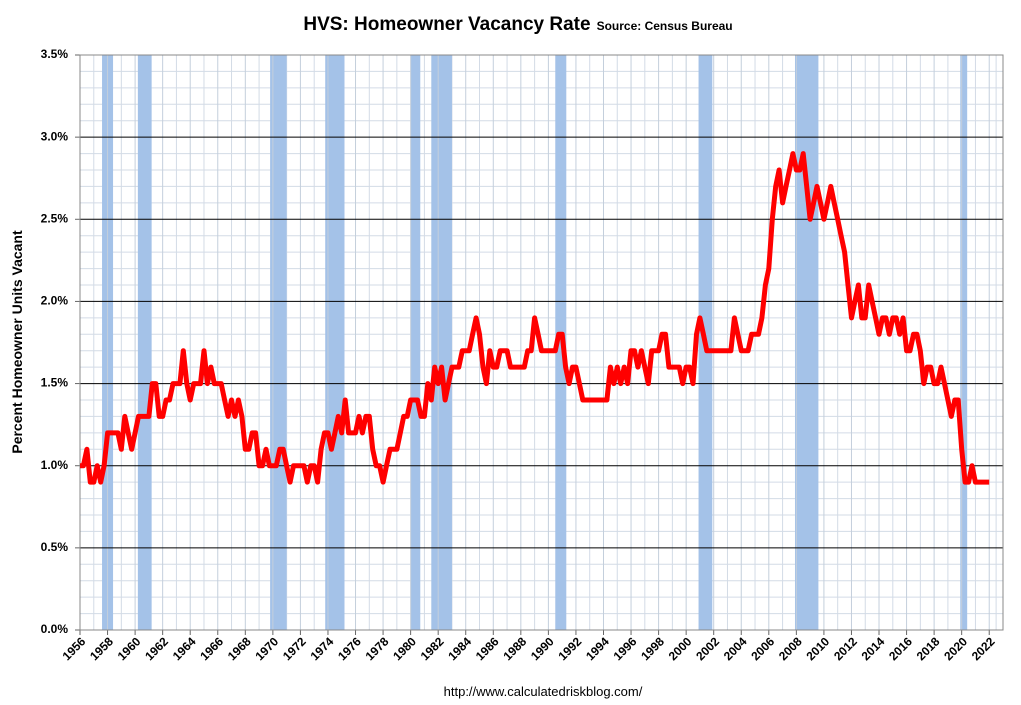 Image resolution: width=1021 pixels, height=705 pixels. I want to click on x-tick-label: 2012, so click(845, 648).